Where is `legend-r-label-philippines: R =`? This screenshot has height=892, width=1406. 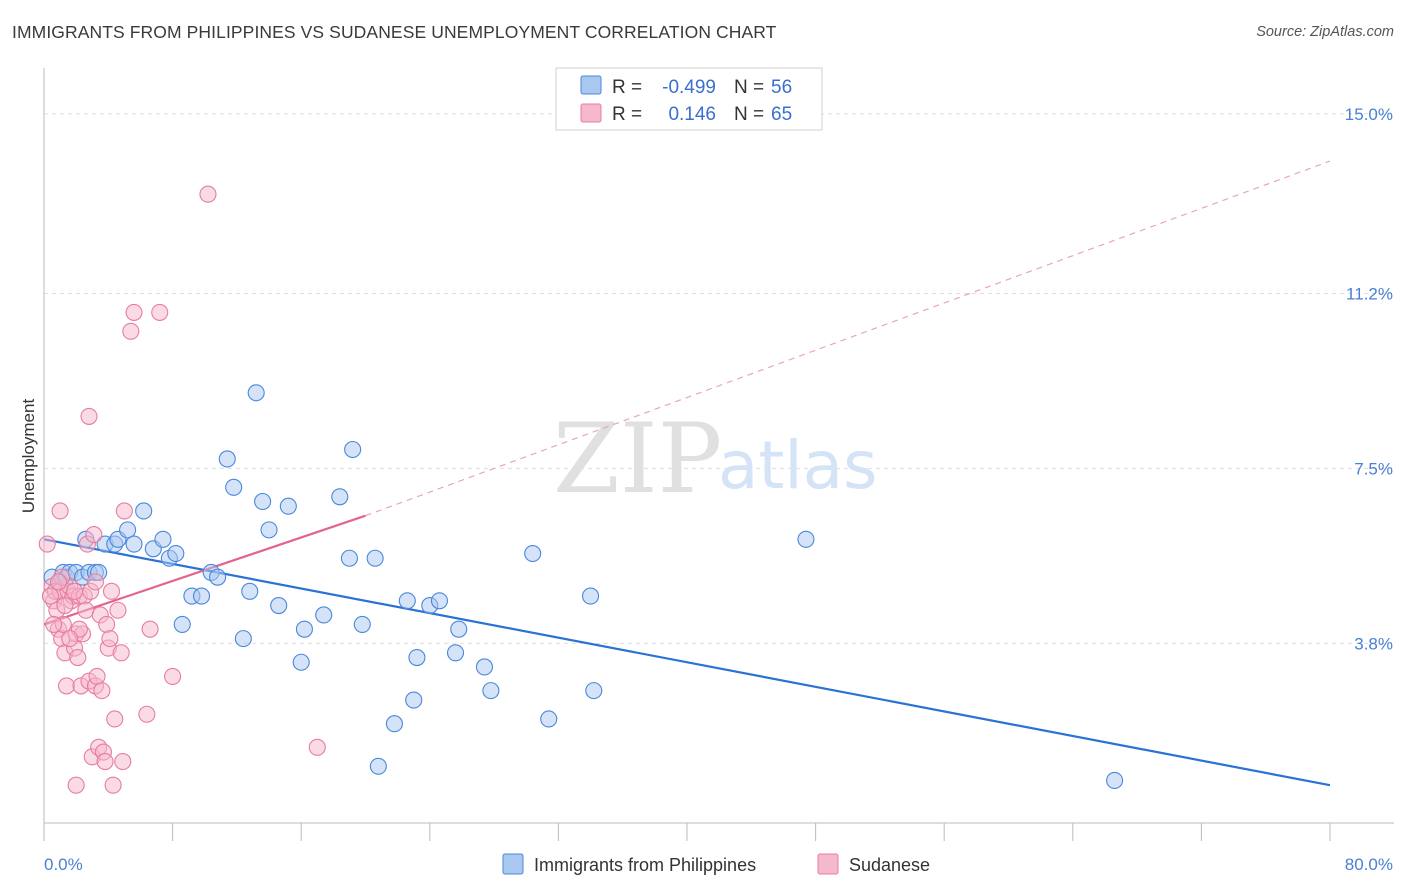 legend-r-label-philippines: R = is located at coordinates (627, 87).